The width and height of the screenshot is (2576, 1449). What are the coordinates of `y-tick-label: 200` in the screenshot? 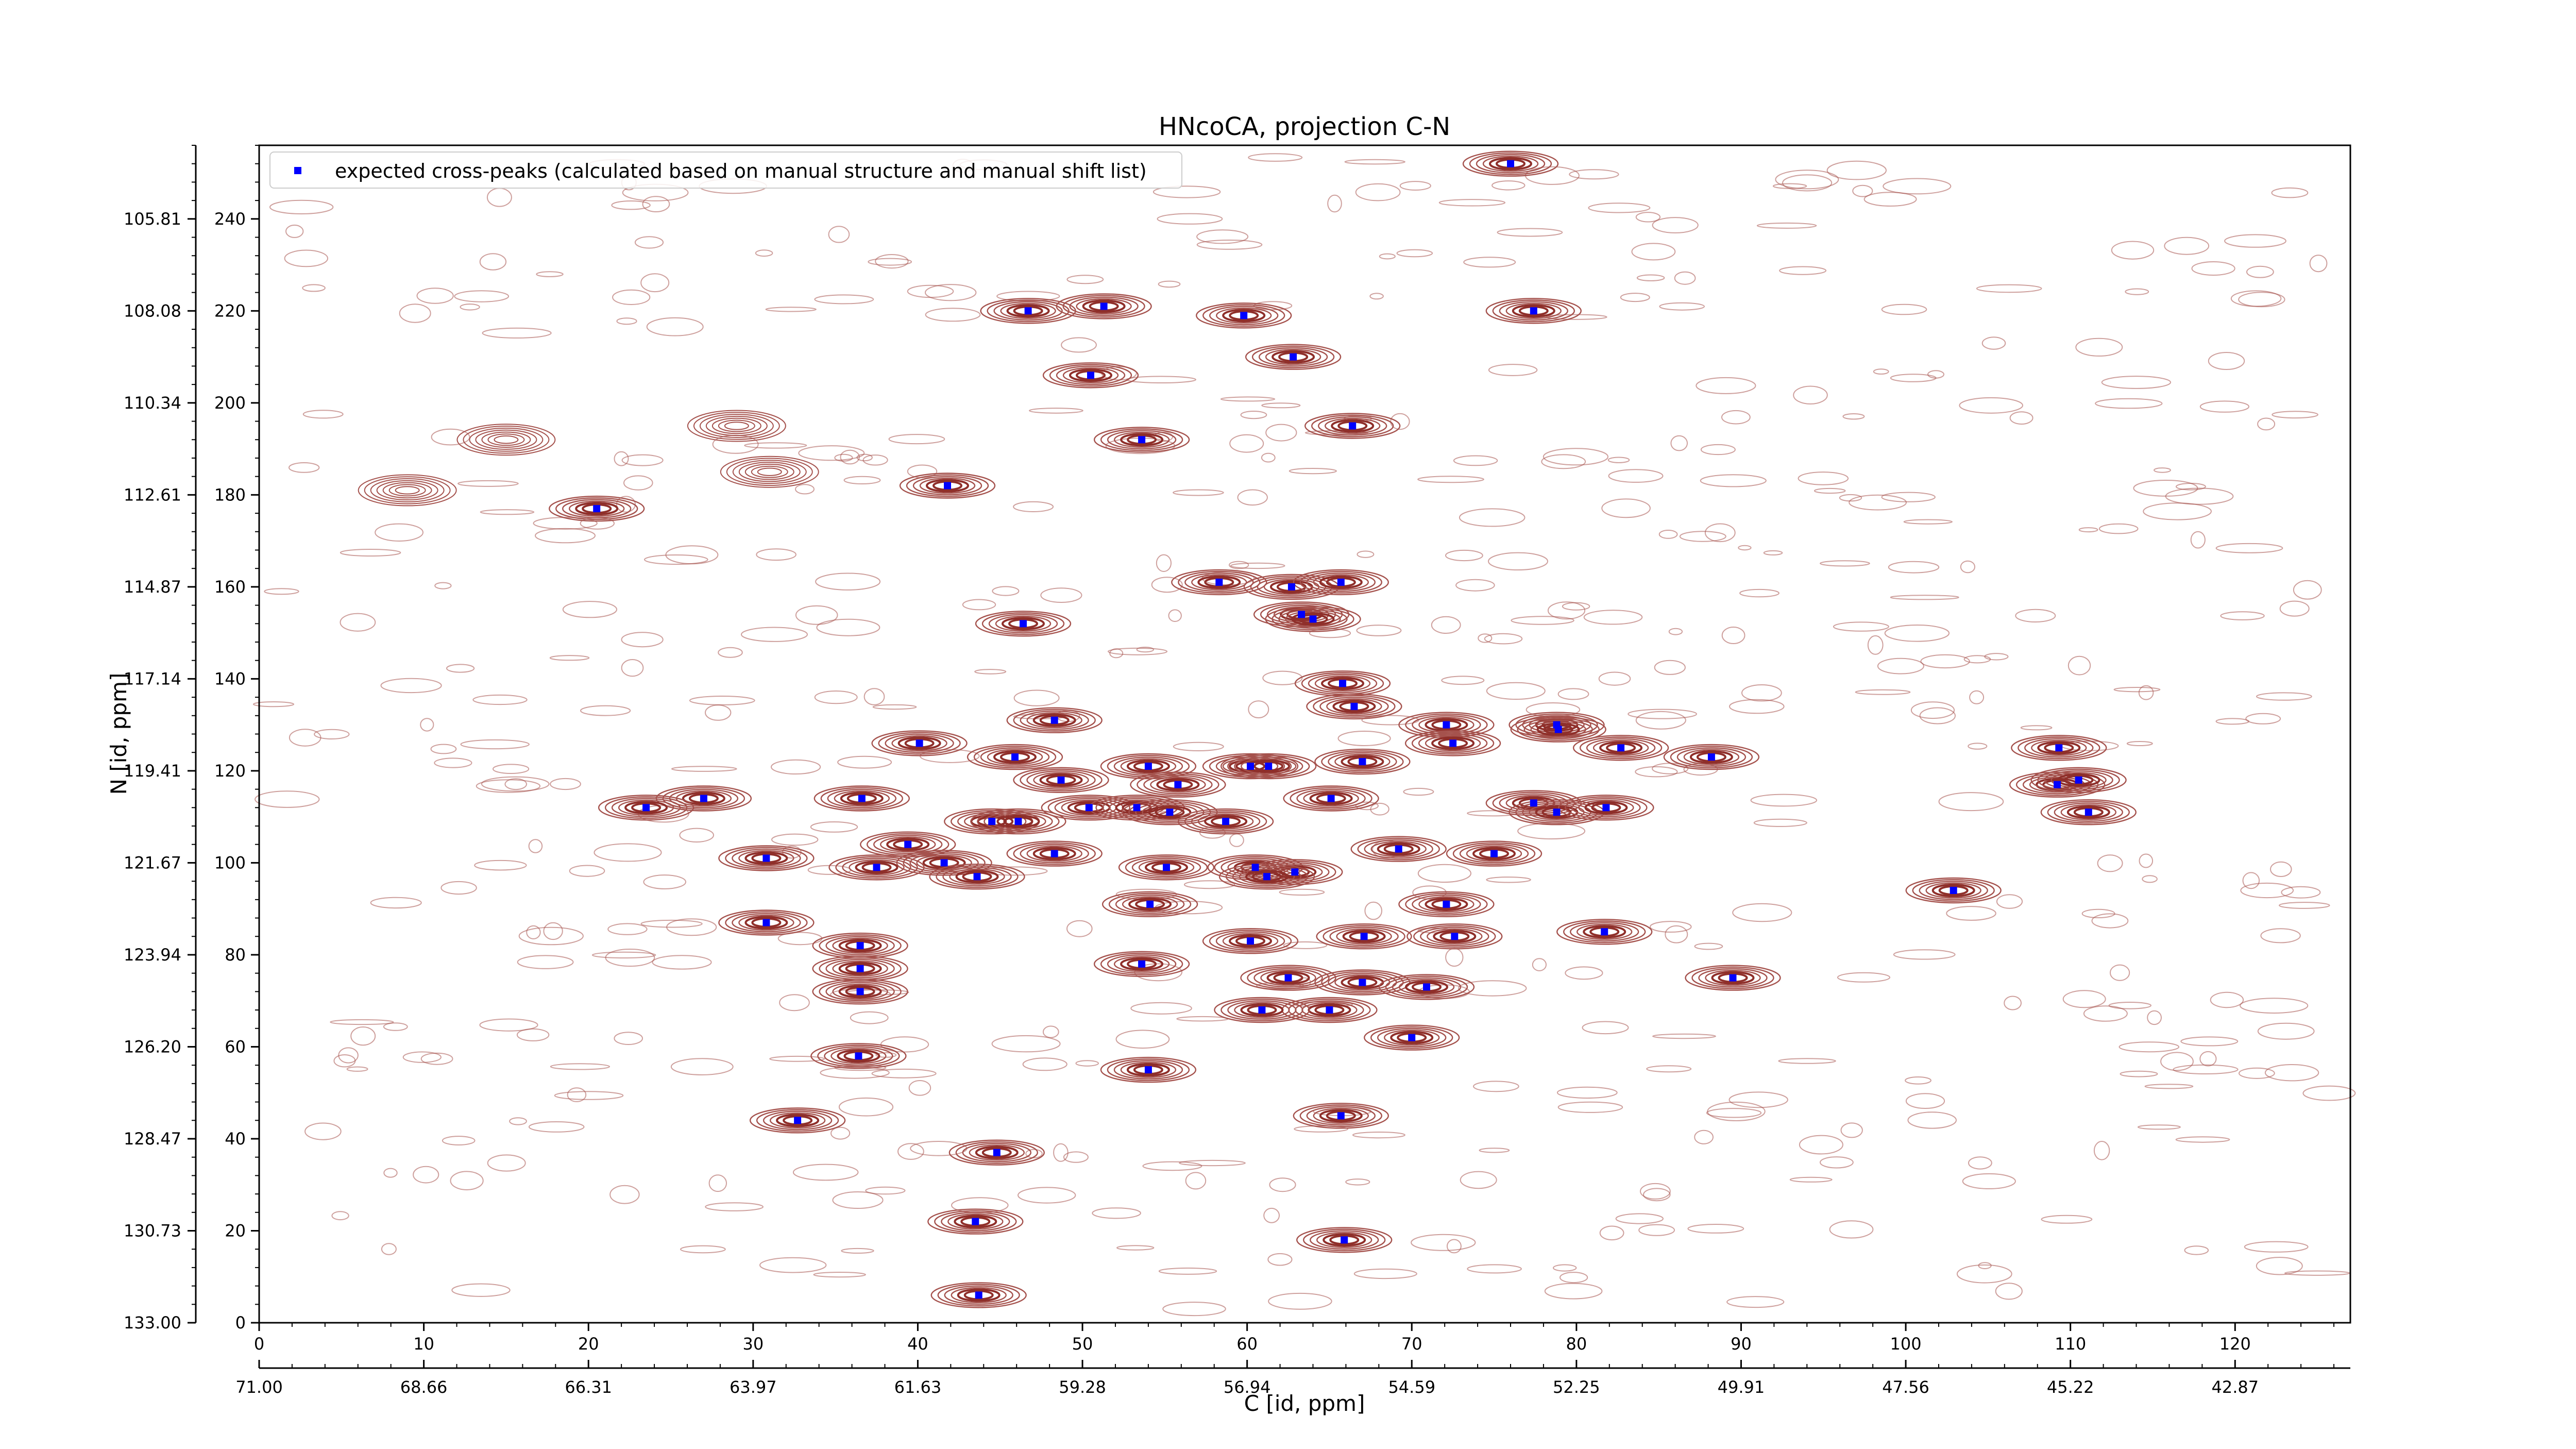 It's located at (230, 403).